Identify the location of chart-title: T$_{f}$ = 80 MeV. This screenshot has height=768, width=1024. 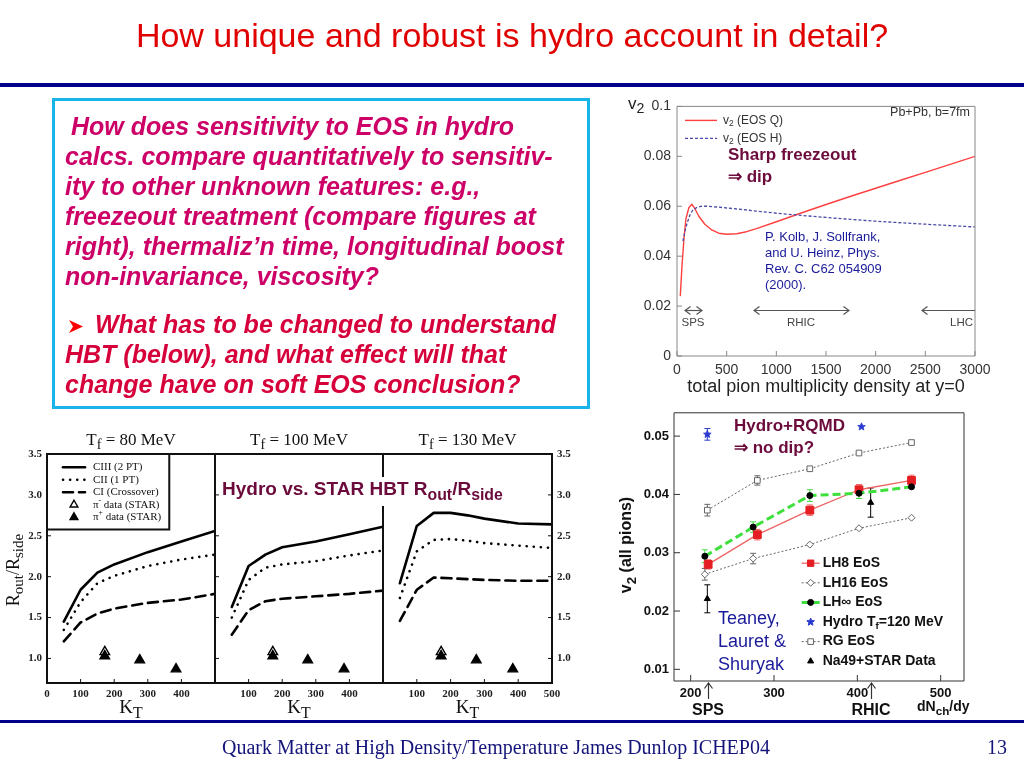
(131, 442).